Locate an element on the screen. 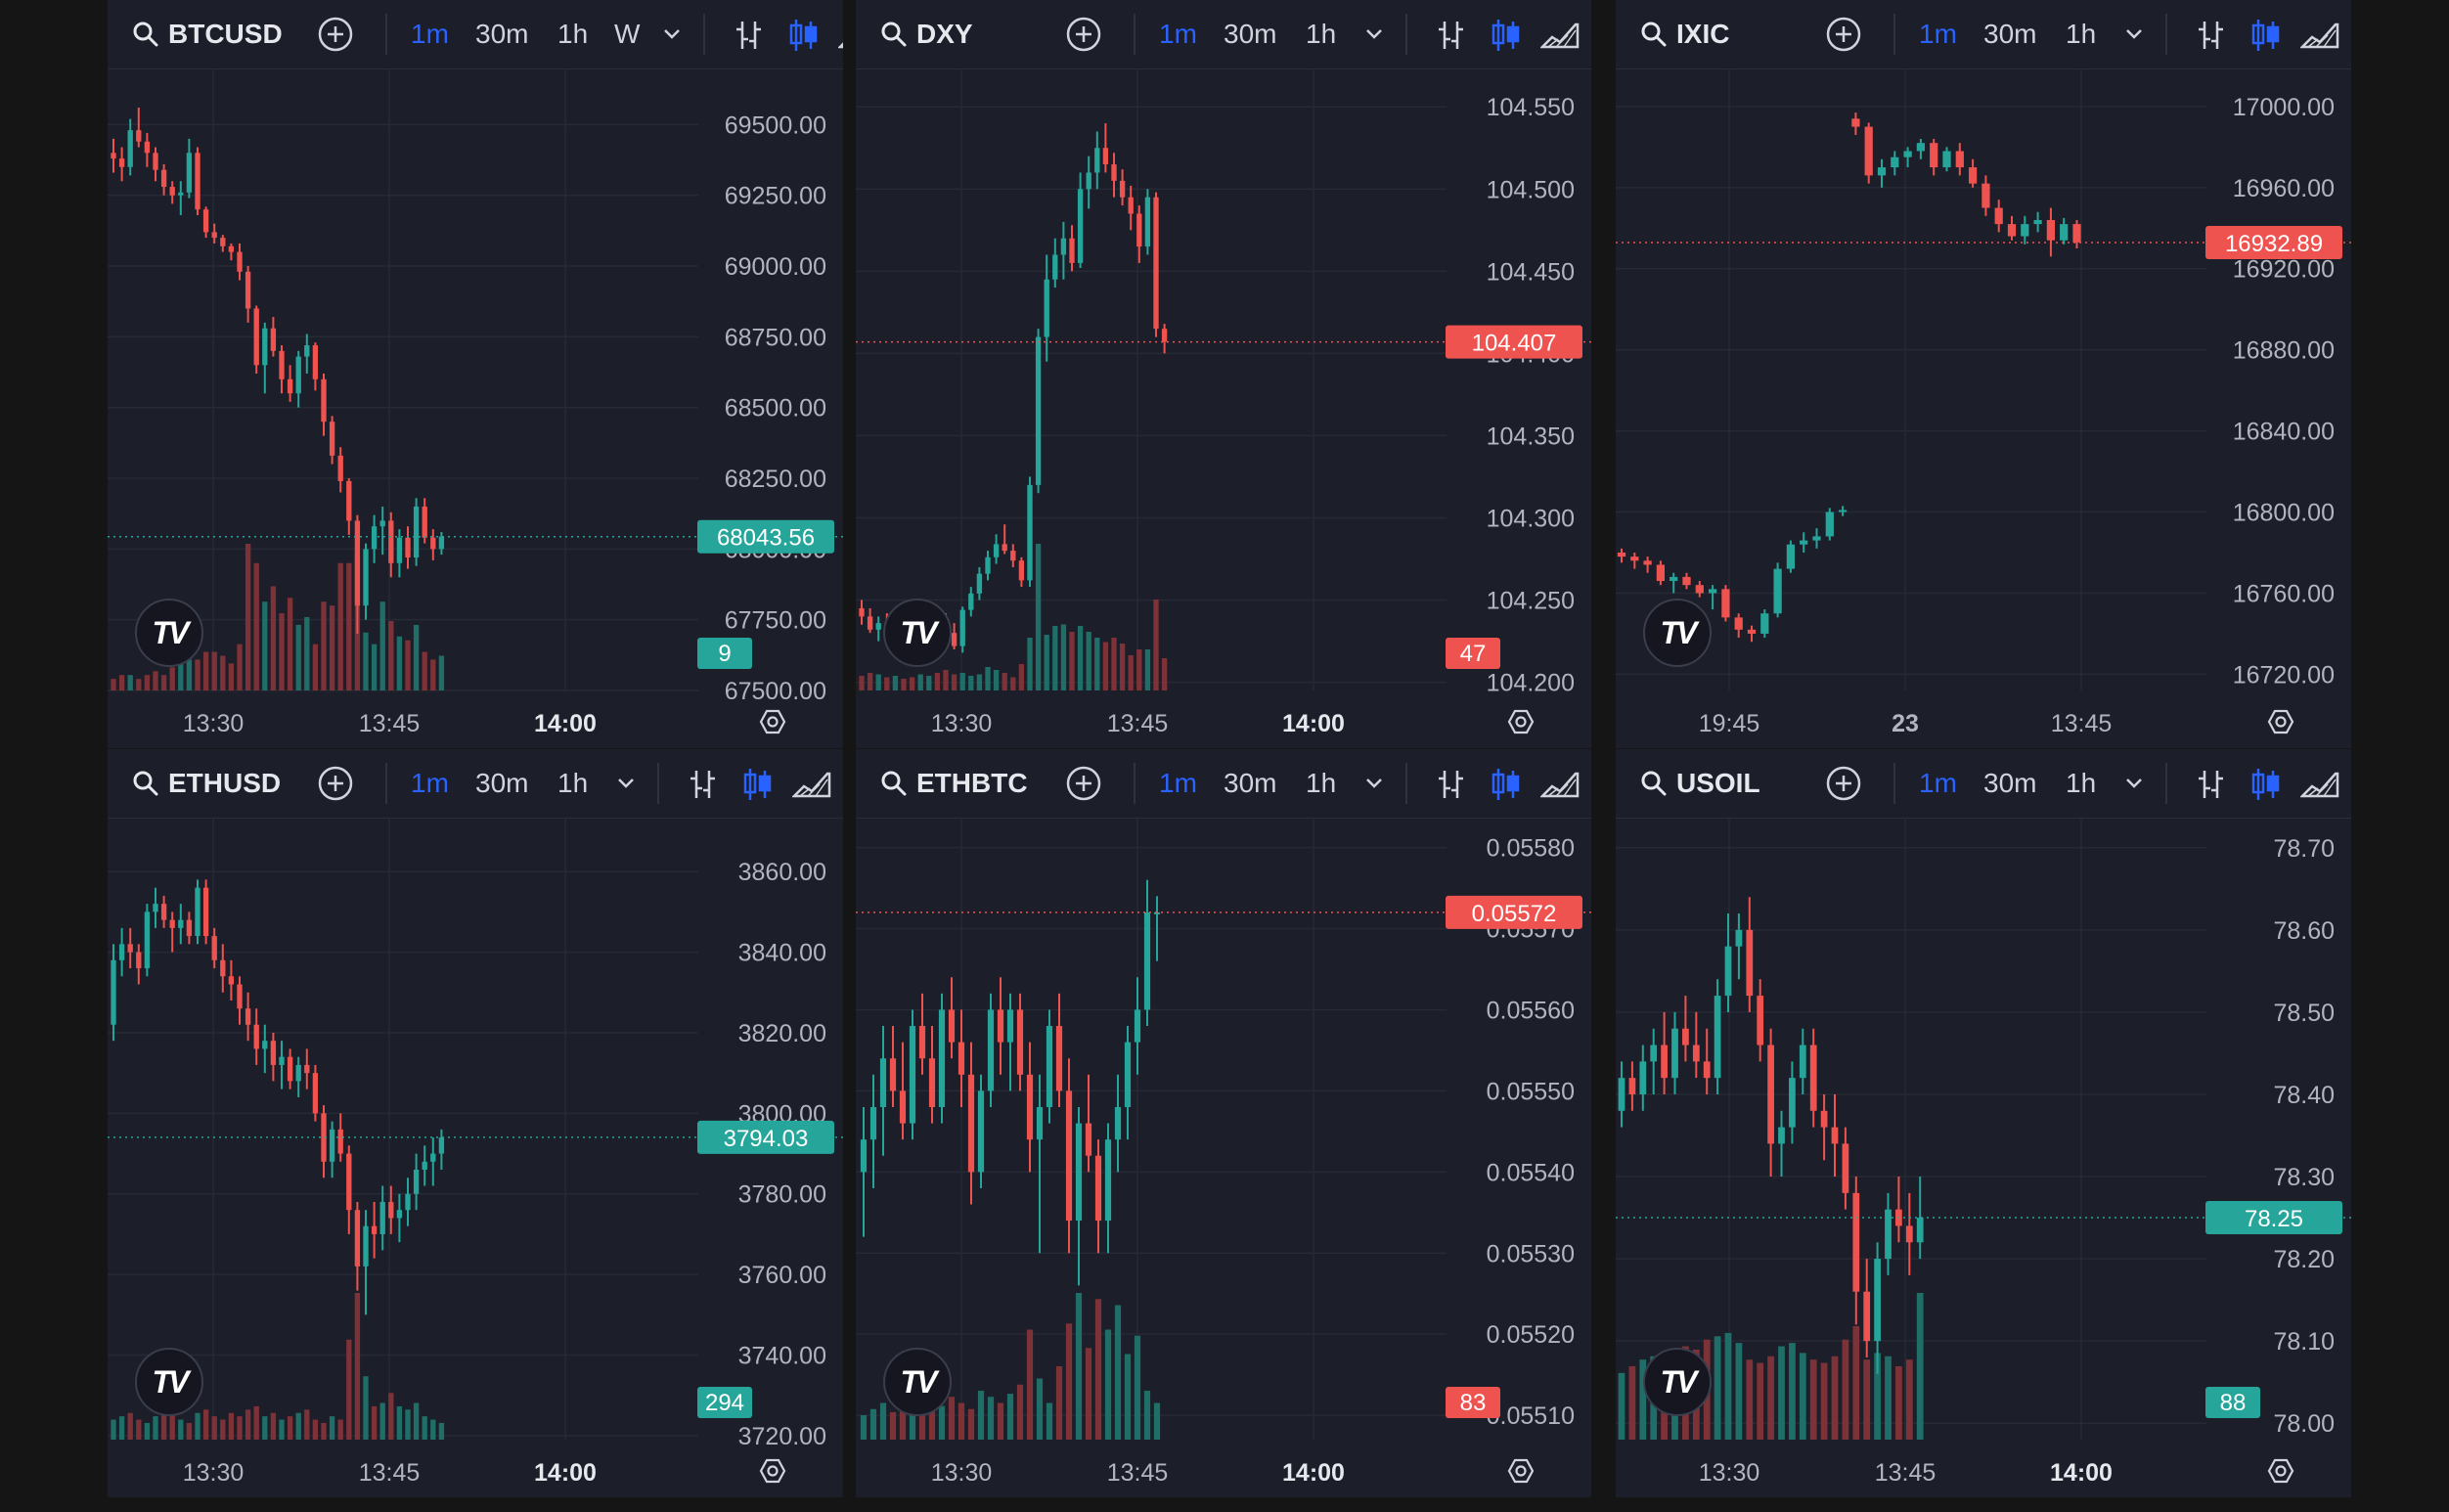 The height and width of the screenshot is (1512, 2449). price-axis-label: 17000.00 is located at coordinates (2284, 108).